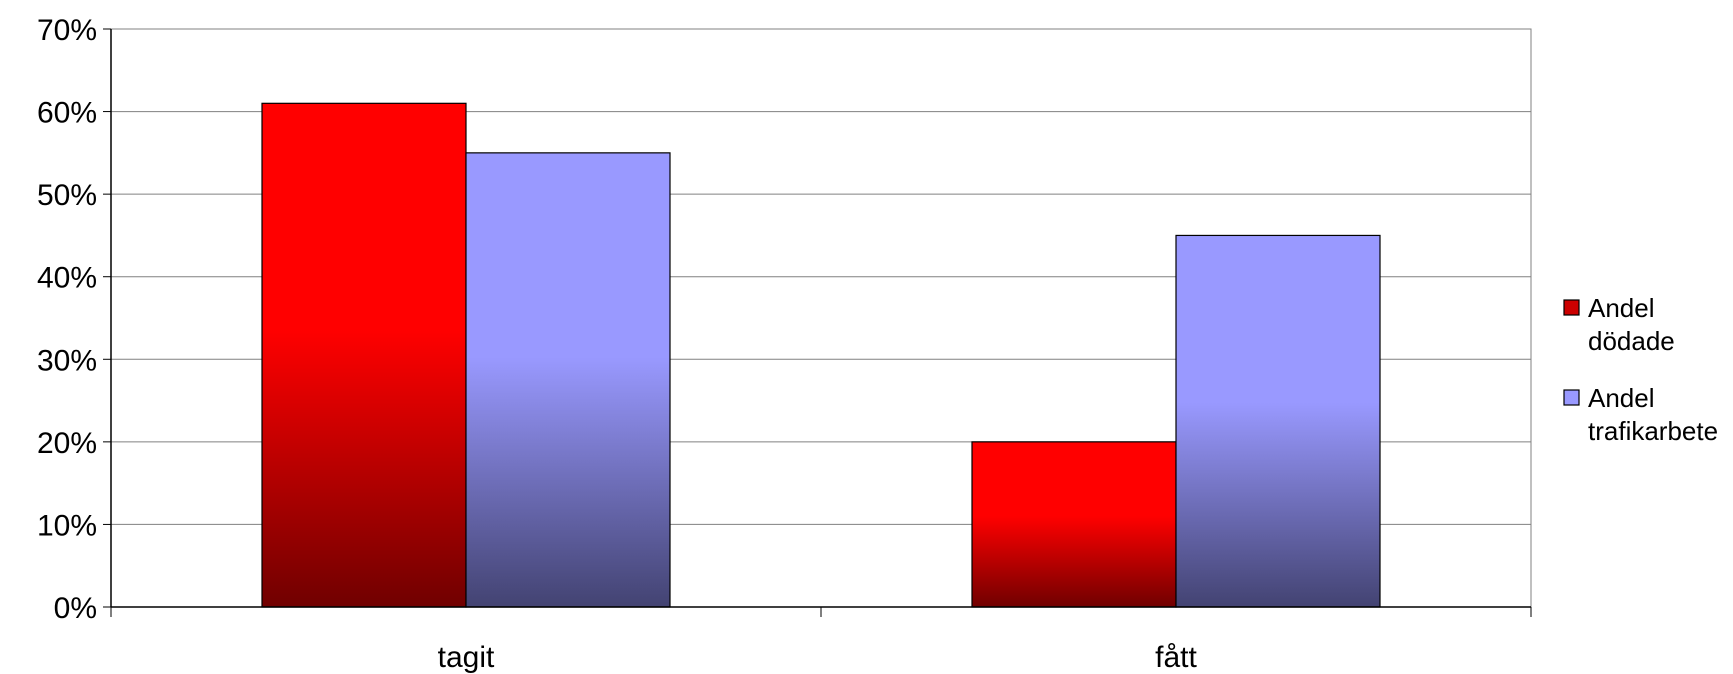 The width and height of the screenshot is (1733, 674). What do you see at coordinates (67, 195) in the screenshot?
I see `y-tick-label: 50%` at bounding box center [67, 195].